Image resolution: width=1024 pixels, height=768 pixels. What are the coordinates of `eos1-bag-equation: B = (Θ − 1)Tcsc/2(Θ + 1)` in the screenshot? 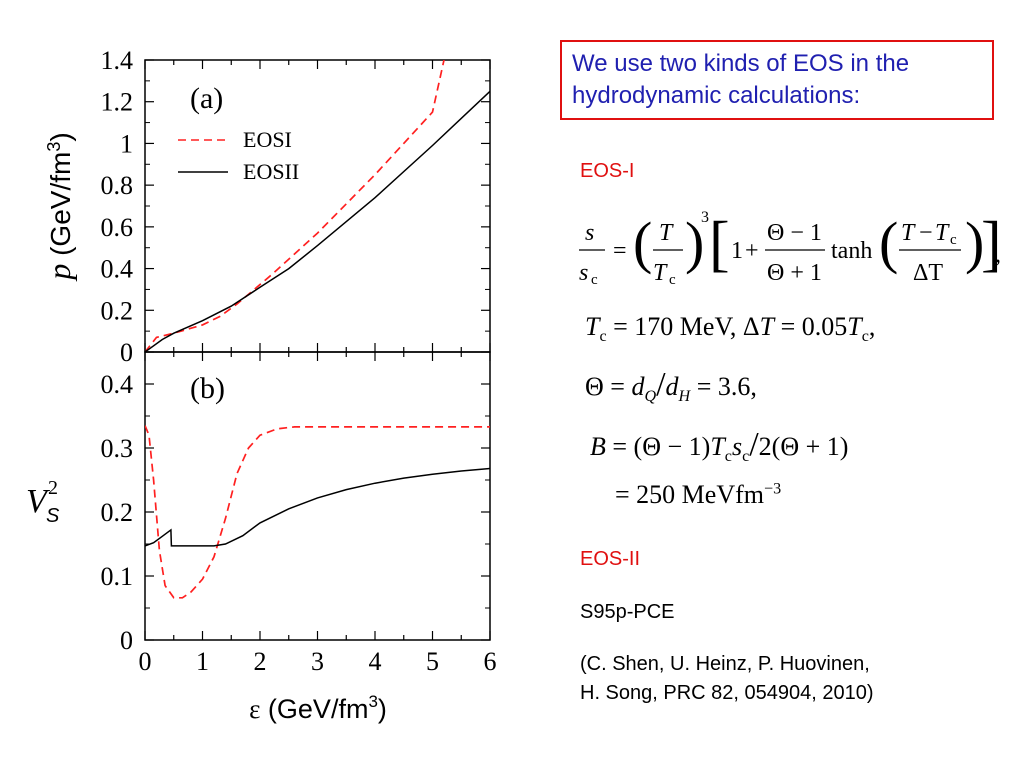 It's located at (719, 446).